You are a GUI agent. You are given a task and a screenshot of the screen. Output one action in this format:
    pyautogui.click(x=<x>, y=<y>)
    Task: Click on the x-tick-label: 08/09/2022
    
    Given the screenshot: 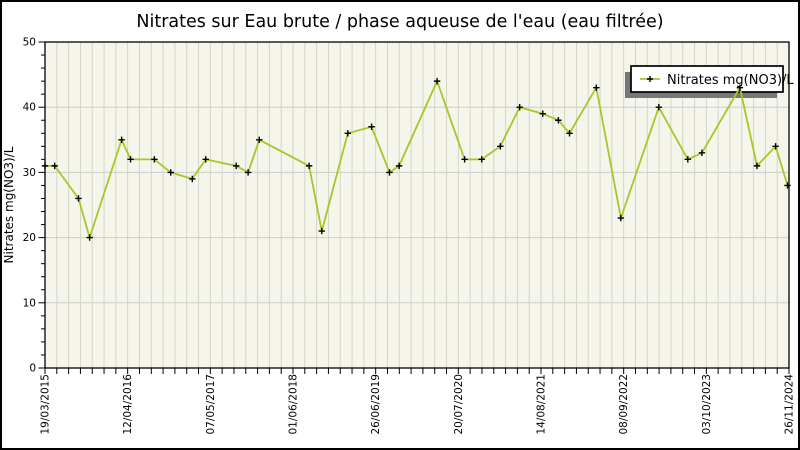 What is the action you would take?
    pyautogui.click(x=624, y=404)
    